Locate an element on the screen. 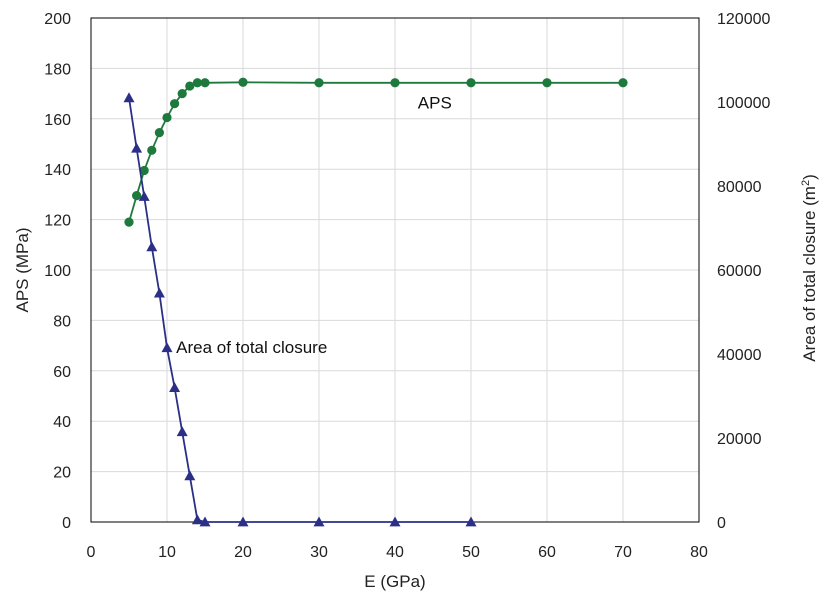 Image resolution: width=827 pixels, height=599 pixels. x-tick-label: 20 is located at coordinates (243, 552).